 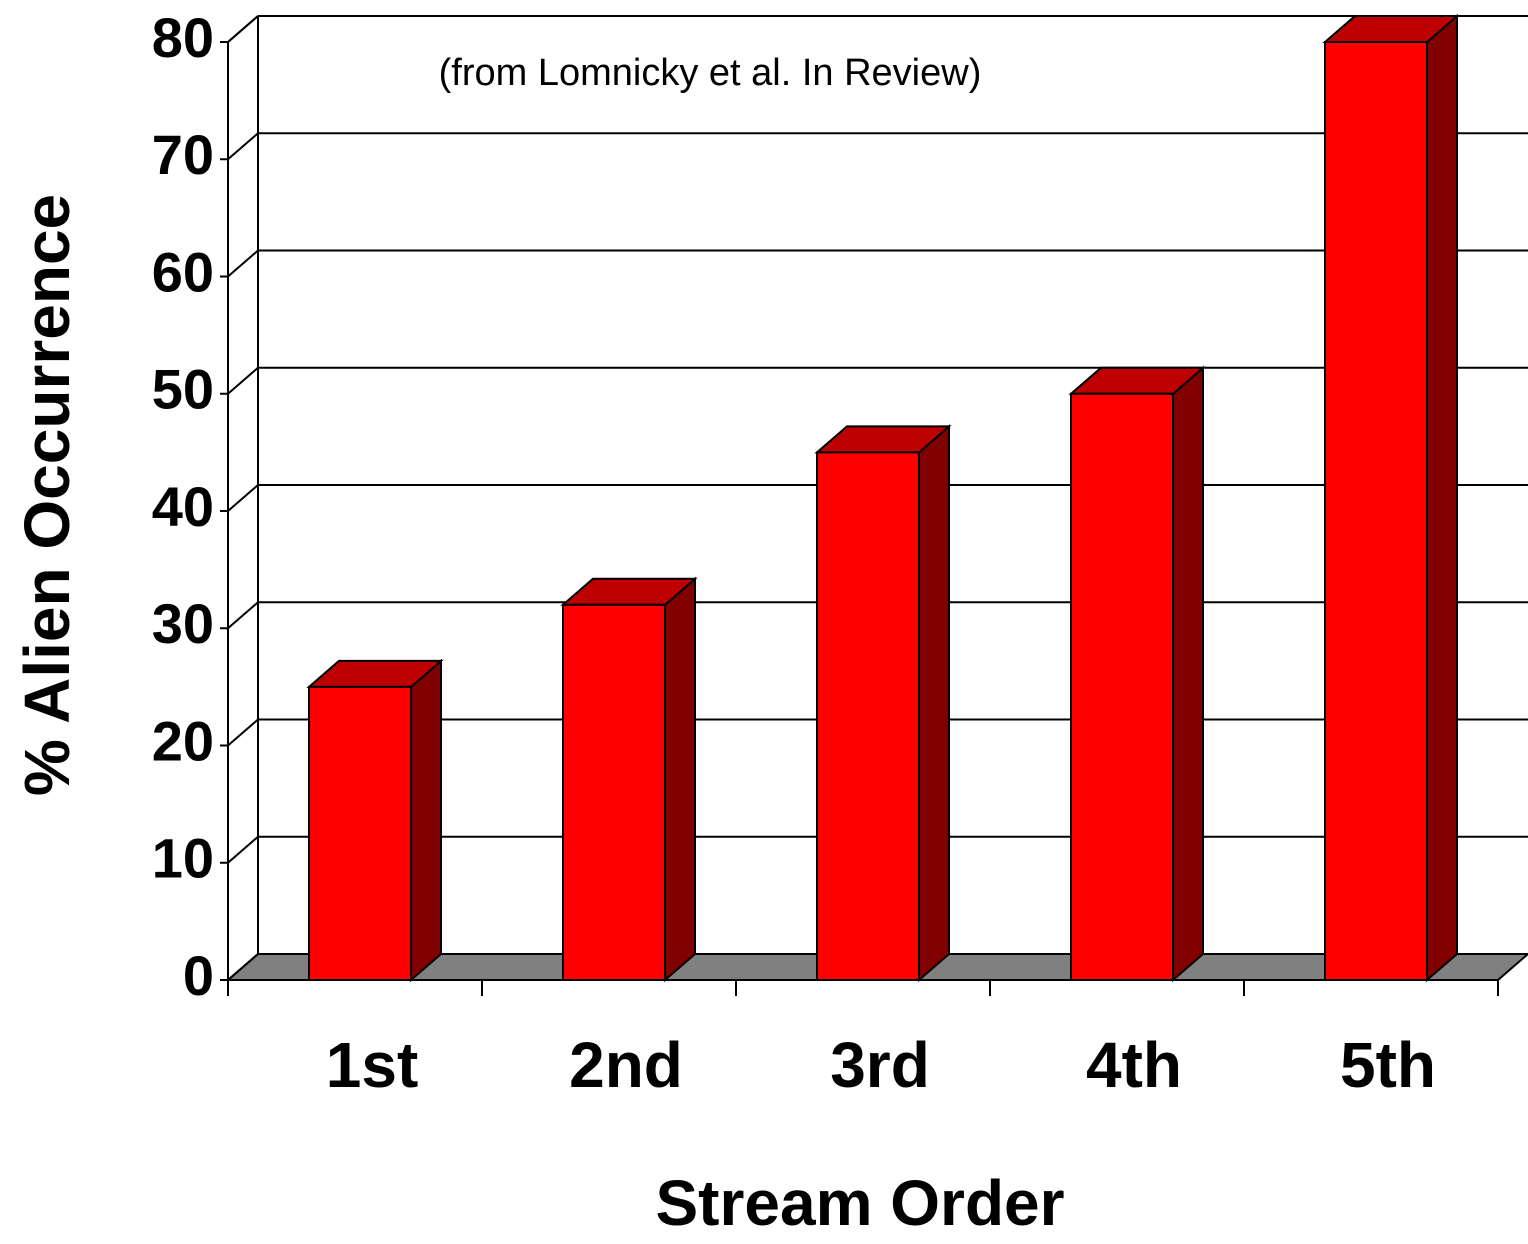 What do you see at coordinates (1388, 1065) in the screenshot?
I see `x-tick-label: 5th` at bounding box center [1388, 1065].